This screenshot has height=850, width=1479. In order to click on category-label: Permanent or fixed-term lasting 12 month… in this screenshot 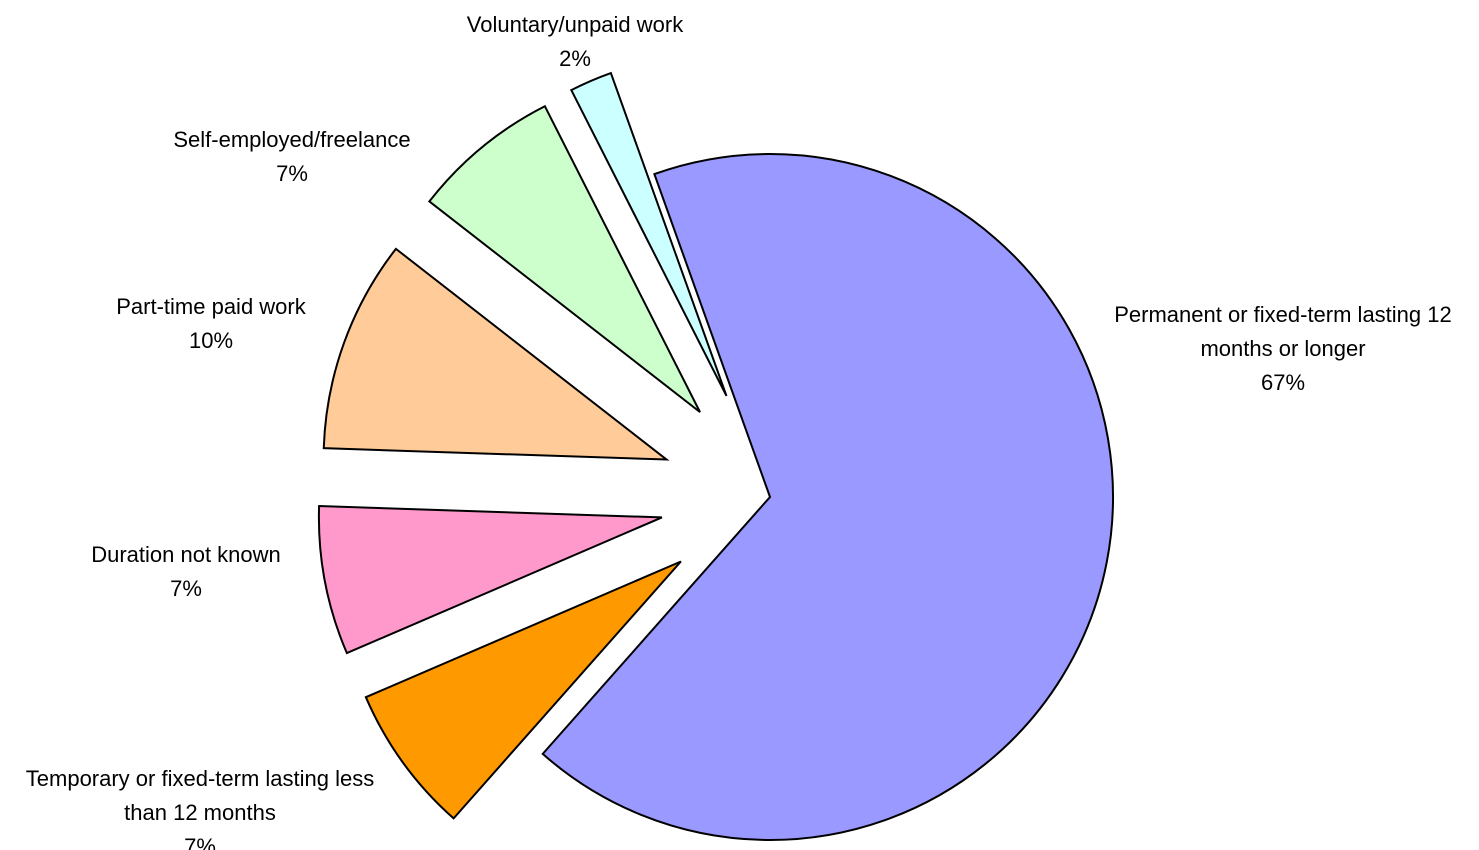, I will do `click(1283, 331)`.